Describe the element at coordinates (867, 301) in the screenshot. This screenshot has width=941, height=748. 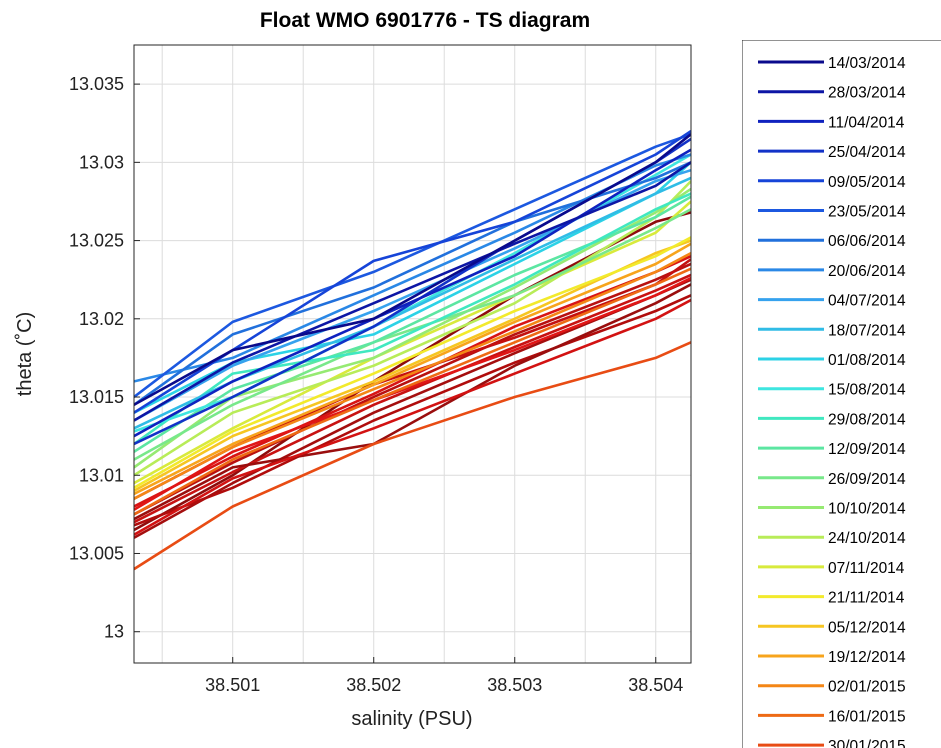
I see `legend-label: 04/07/2014` at that location.